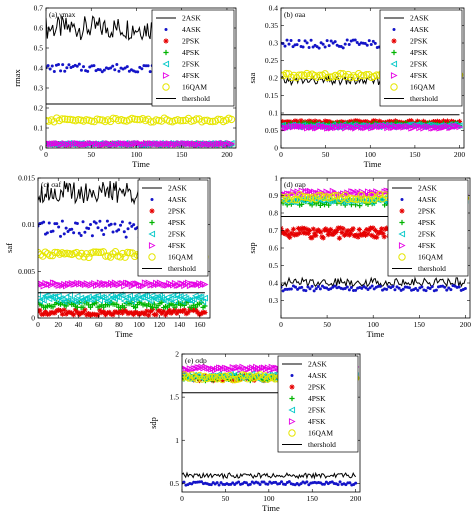 Image resolution: width=474 pixels, height=515 pixels. I want to click on legend-item: thershold, so click(169, 268).